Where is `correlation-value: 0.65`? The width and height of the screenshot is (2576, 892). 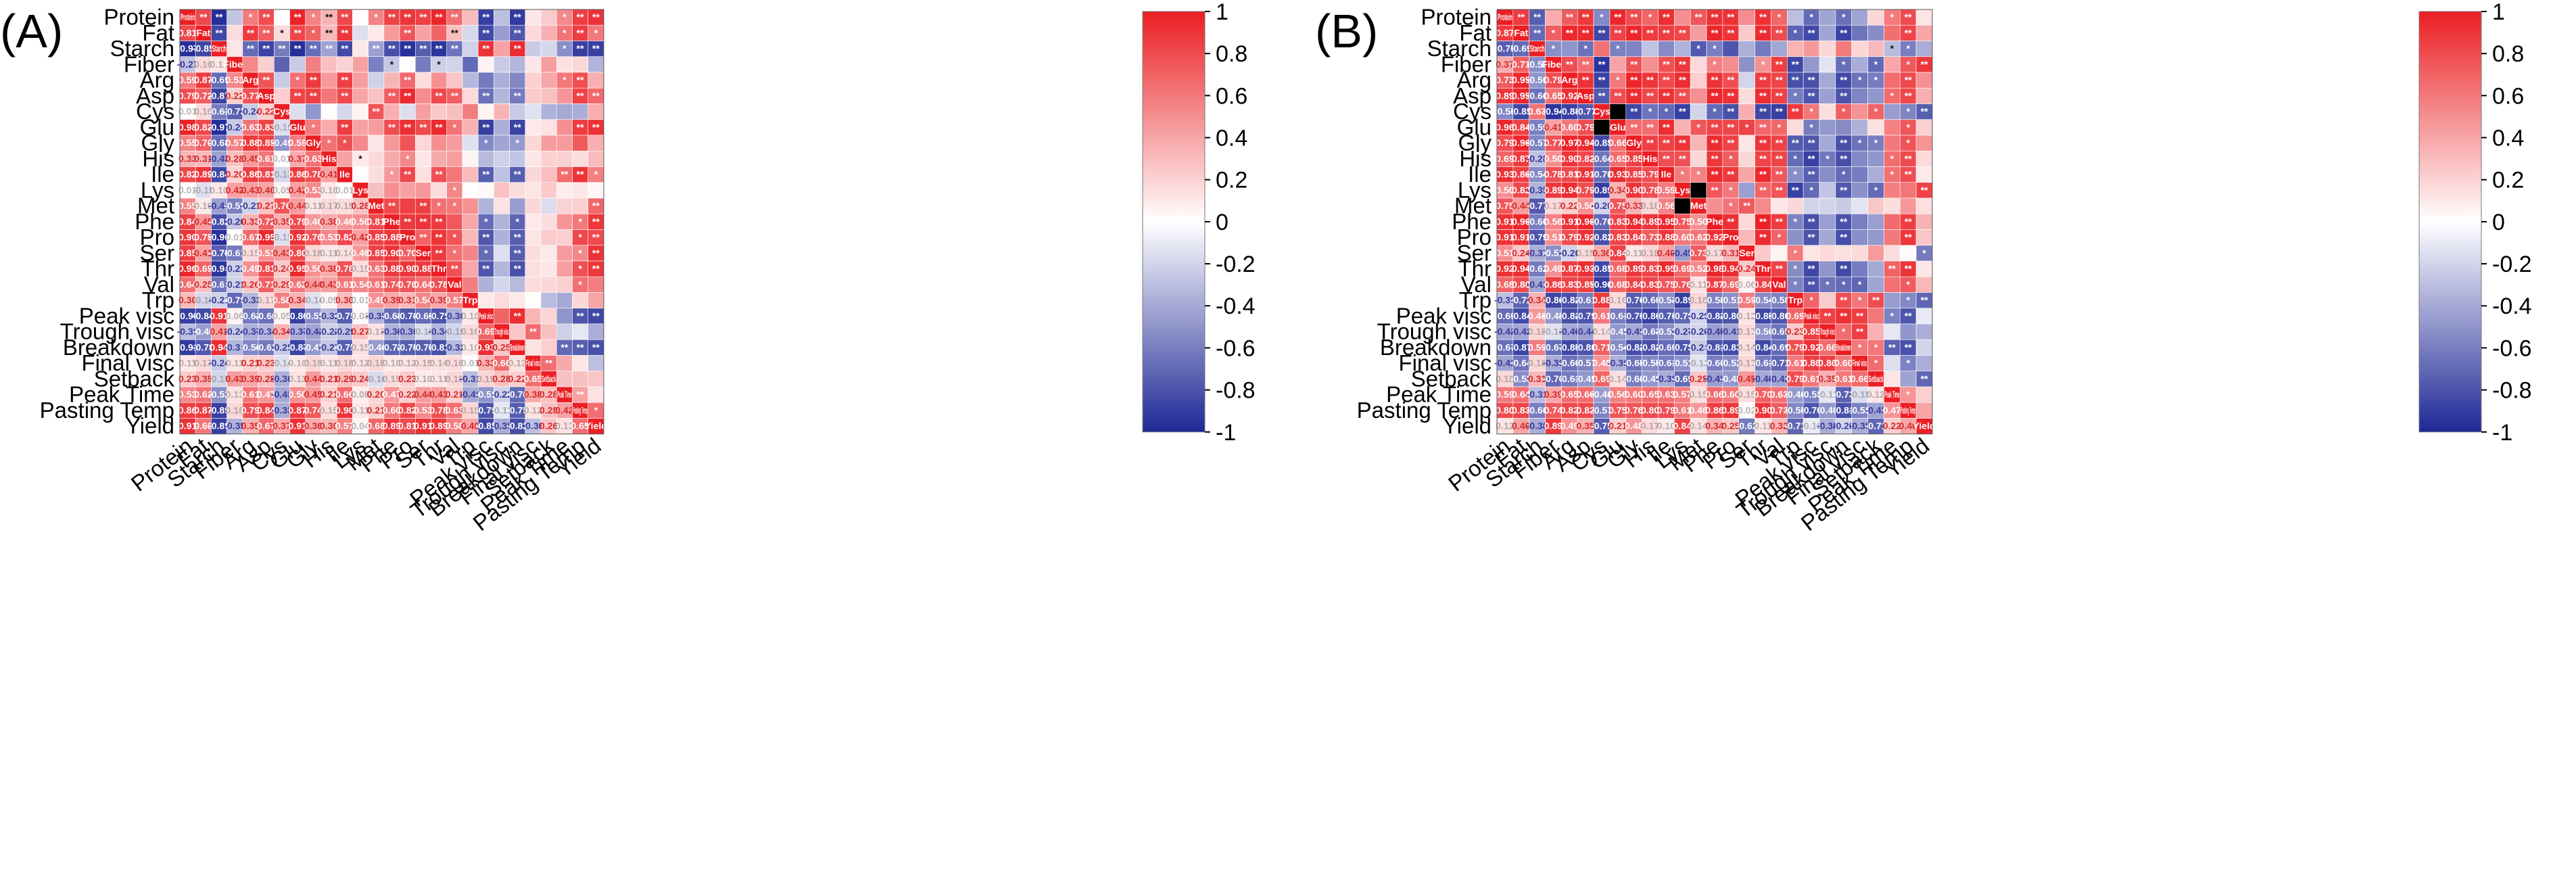 correlation-value: 0.65 is located at coordinates (533, 378).